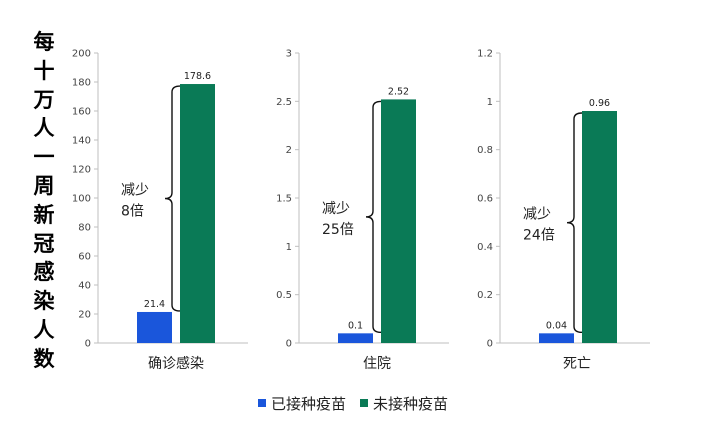 The width and height of the screenshot is (709, 433). I want to click on category-label: 死亡, so click(577, 364).